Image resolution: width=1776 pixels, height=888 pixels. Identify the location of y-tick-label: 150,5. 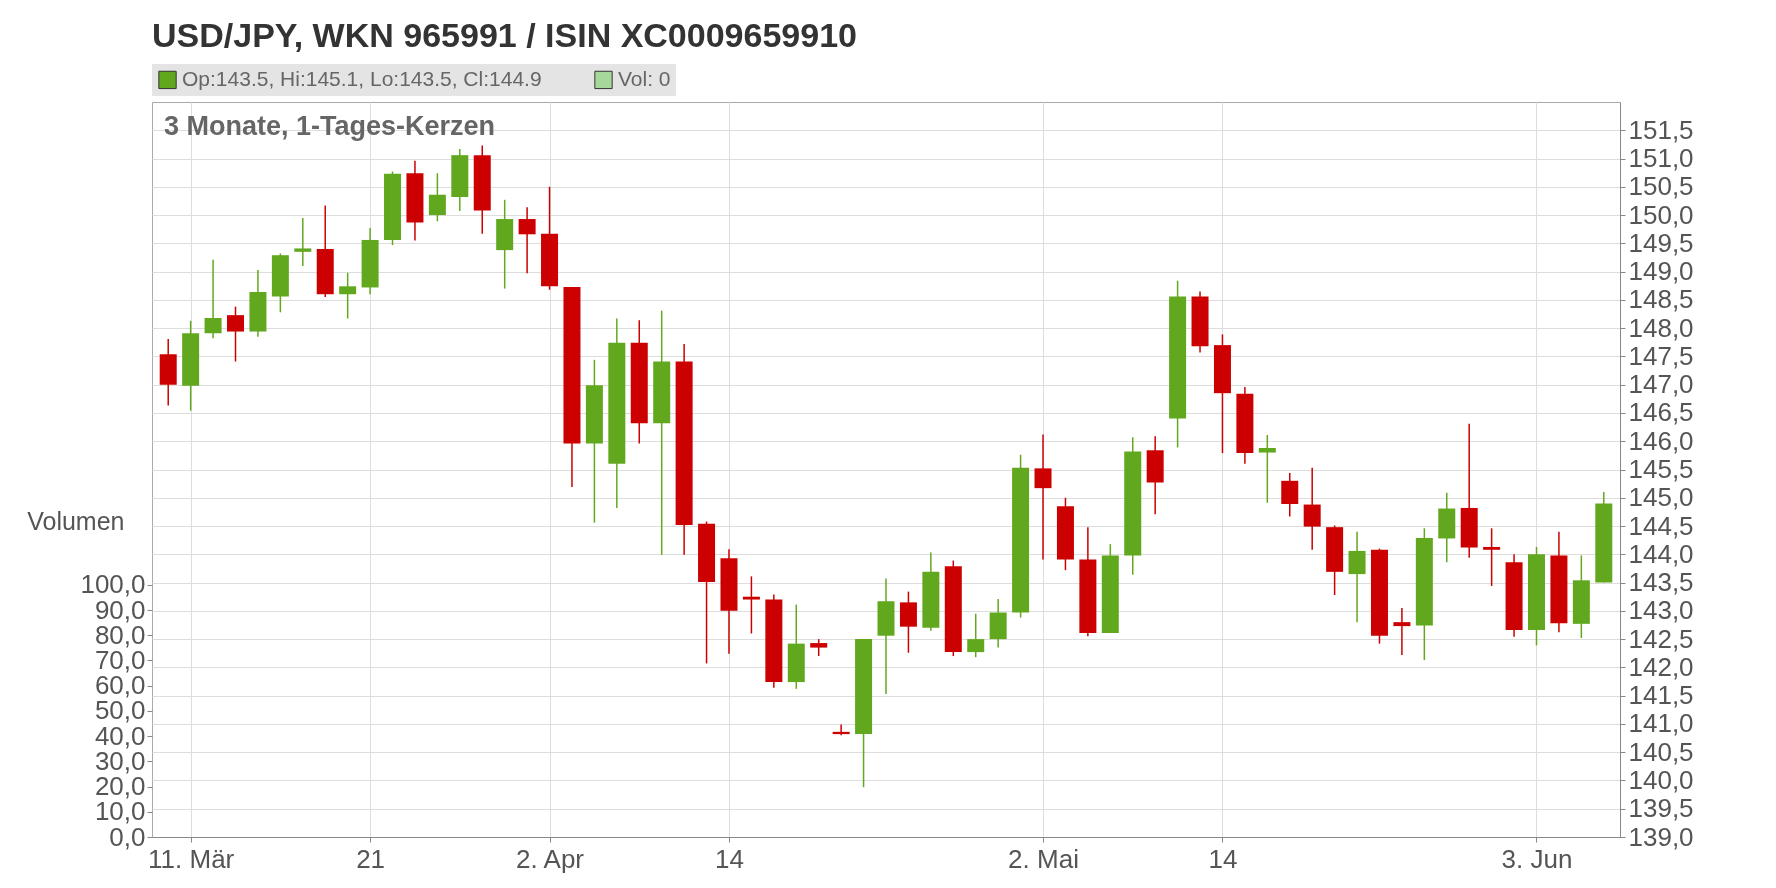
(1661, 186).